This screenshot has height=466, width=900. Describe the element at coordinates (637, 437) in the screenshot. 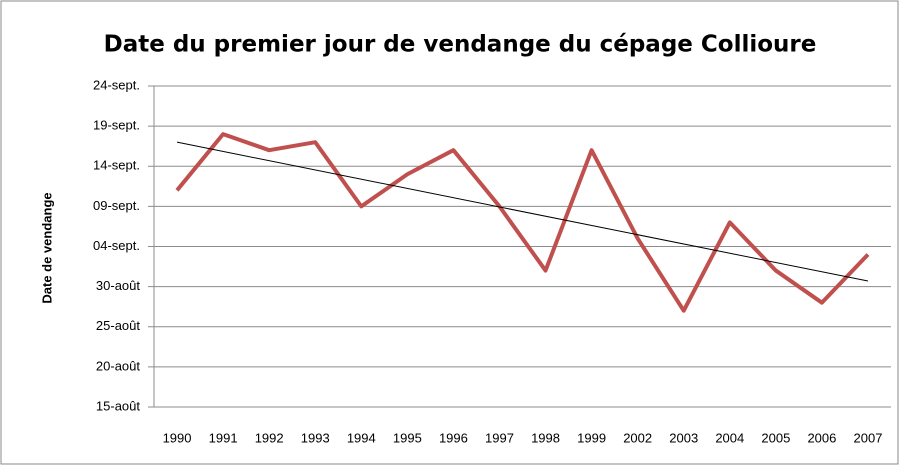

I see `x-tick-label: 2002` at that location.